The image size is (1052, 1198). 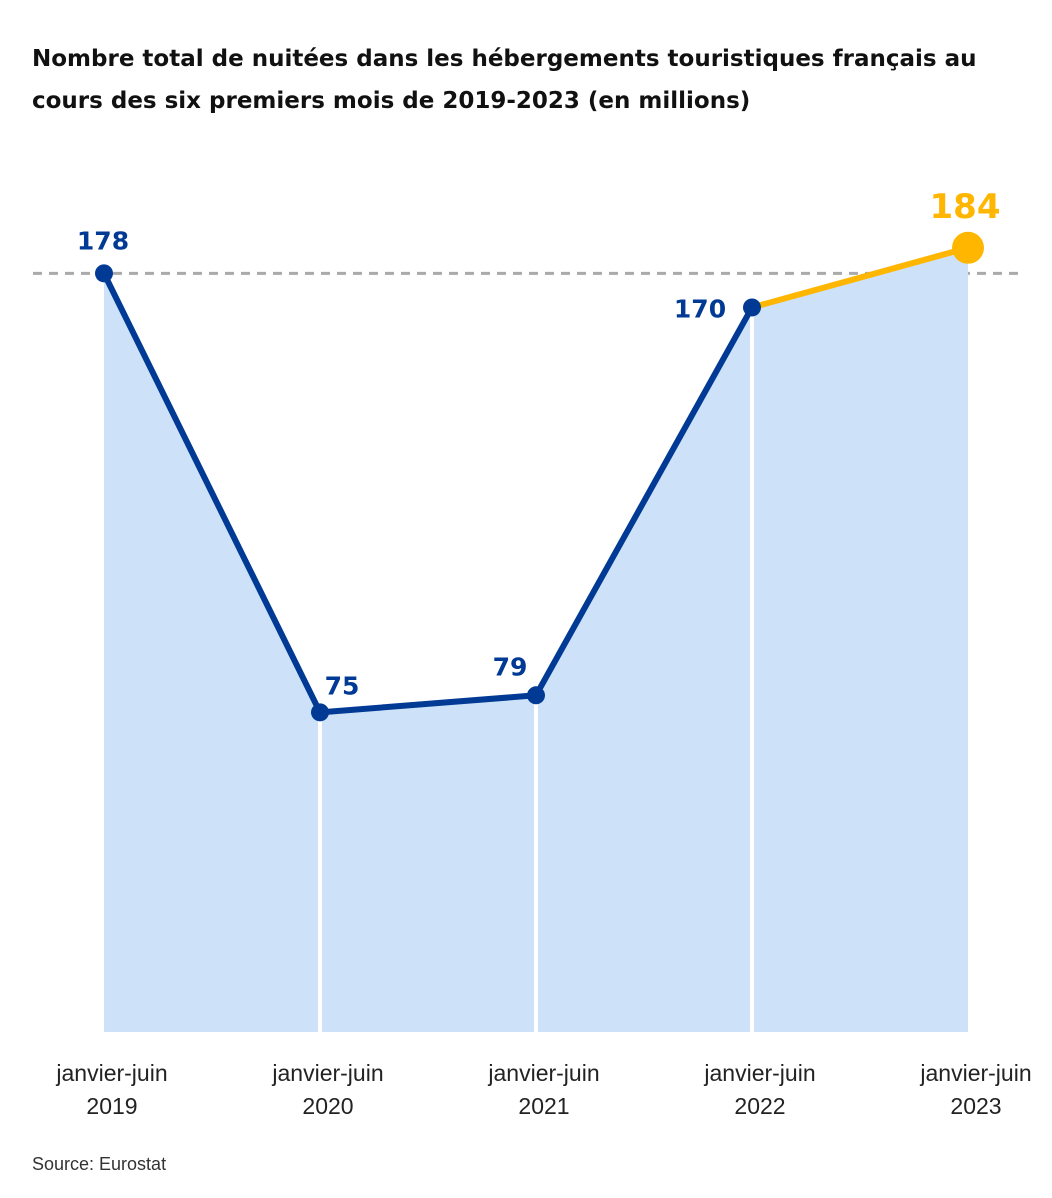 What do you see at coordinates (103, 240) in the screenshot?
I see `data-label: 178` at bounding box center [103, 240].